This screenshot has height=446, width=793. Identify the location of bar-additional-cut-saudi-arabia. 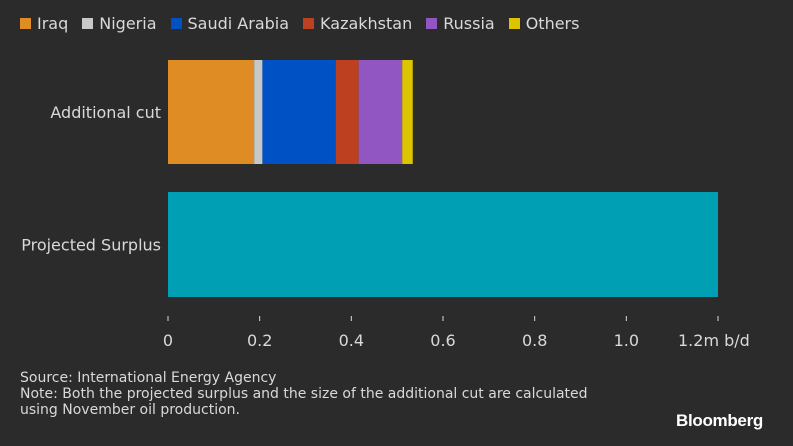
(299, 112).